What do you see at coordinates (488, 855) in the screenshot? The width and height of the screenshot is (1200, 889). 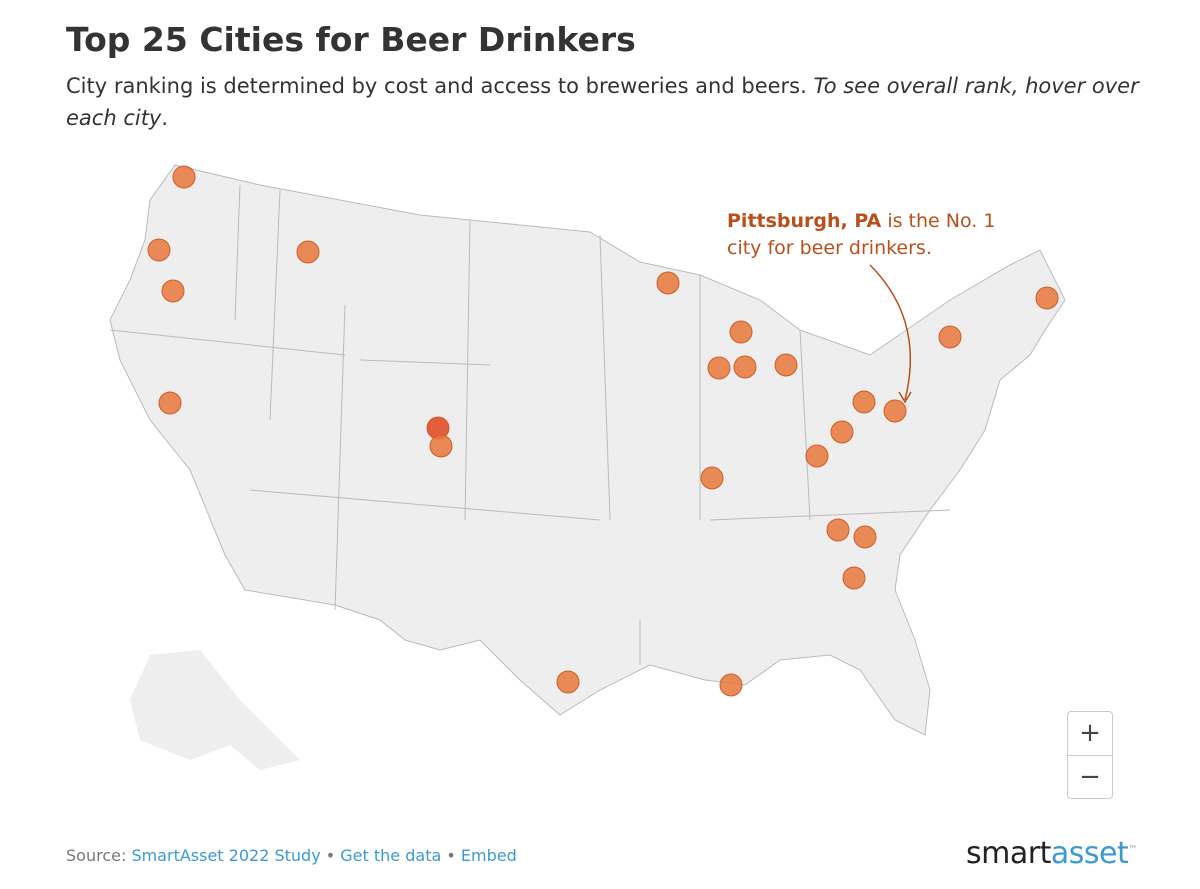 I see `link: Embed` at bounding box center [488, 855].